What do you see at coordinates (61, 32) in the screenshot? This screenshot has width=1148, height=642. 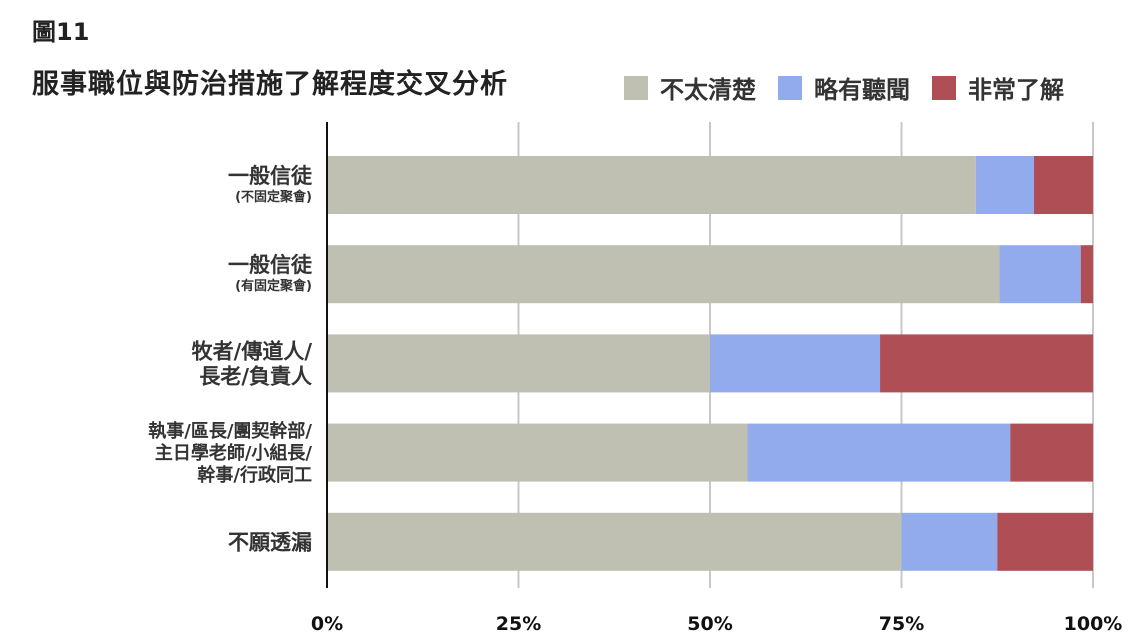 I see `figure-label: 圖11` at bounding box center [61, 32].